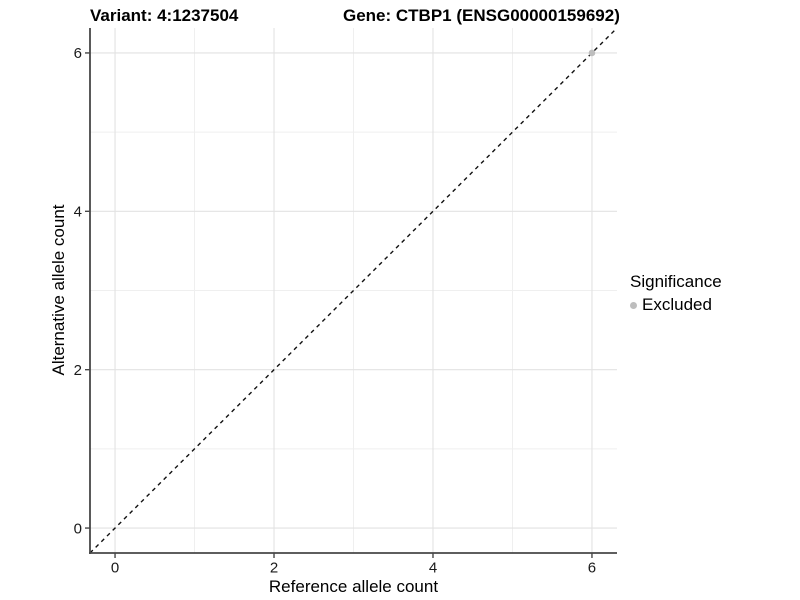  What do you see at coordinates (78, 212) in the screenshot?
I see `y-tick-label: 4` at bounding box center [78, 212].